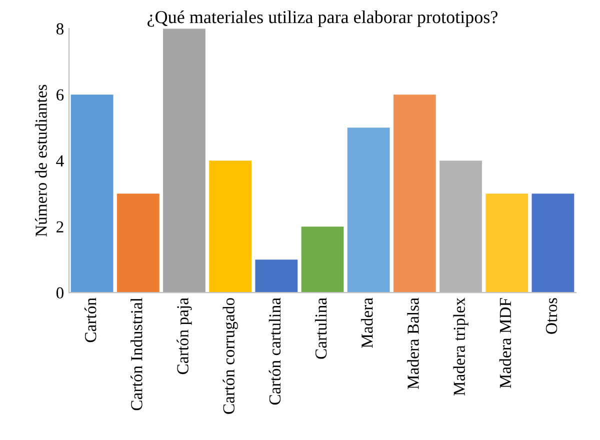 This screenshot has width=600, height=440. Describe the element at coordinates (320, 328) in the screenshot. I see `x-tick-label: Cartulina` at that location.